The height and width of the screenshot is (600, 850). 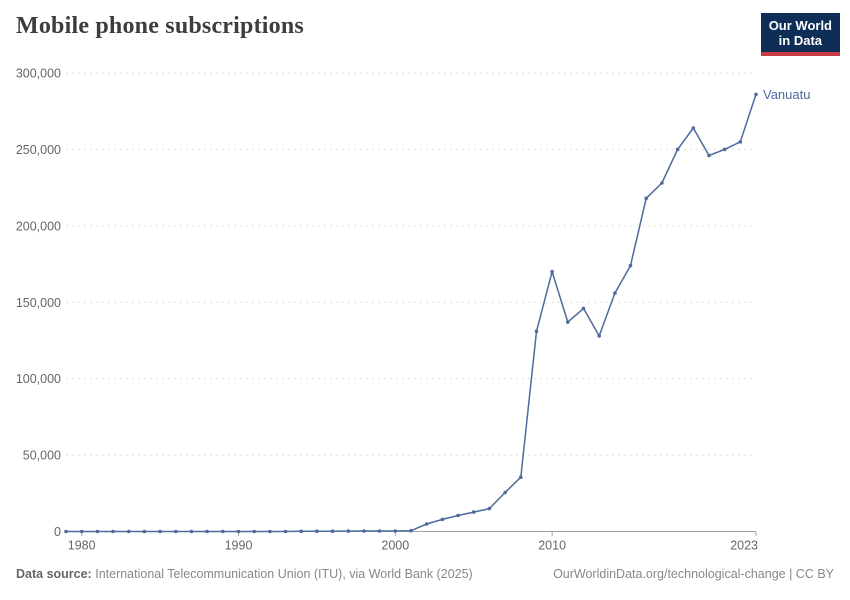 I want to click on logo-line1: Our World, so click(x=800, y=25).